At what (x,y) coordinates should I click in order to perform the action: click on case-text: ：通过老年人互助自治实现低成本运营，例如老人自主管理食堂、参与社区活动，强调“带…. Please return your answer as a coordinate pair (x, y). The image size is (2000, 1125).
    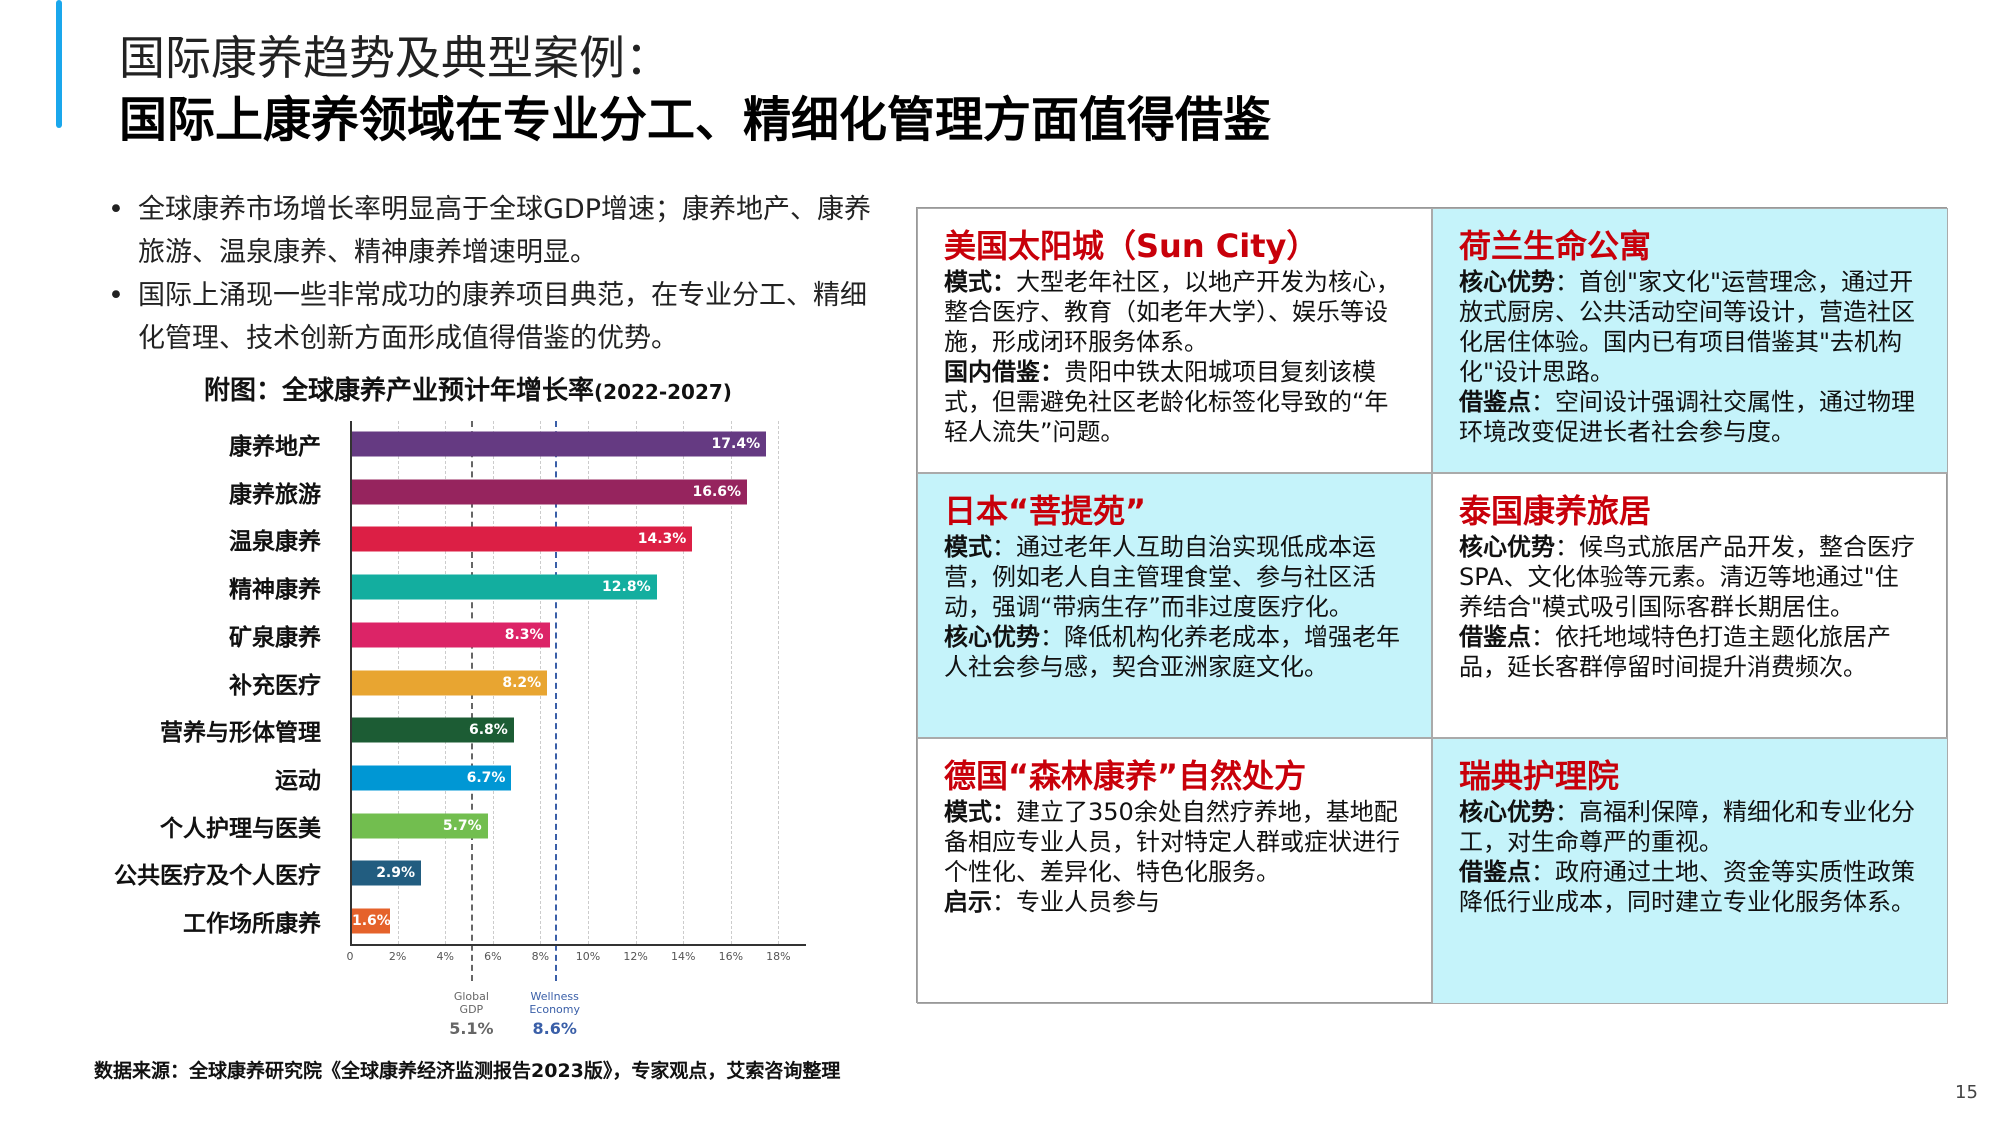
    Looking at the image, I should click on (1160, 577).